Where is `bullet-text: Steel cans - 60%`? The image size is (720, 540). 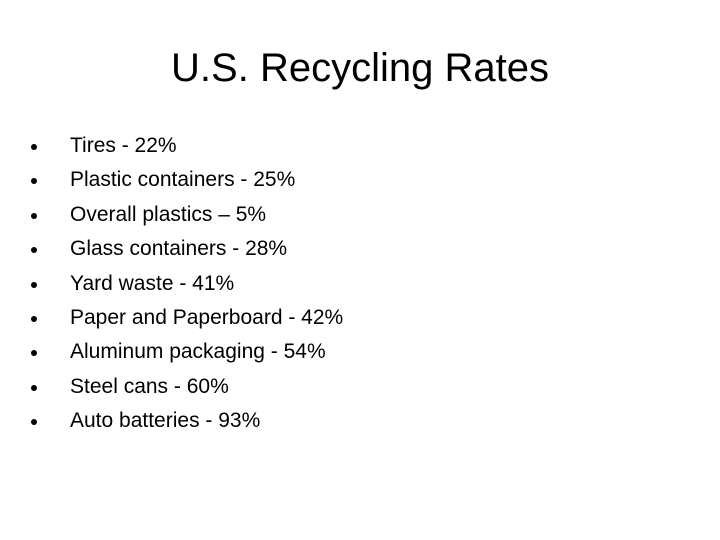 bullet-text: Steel cans - 60% is located at coordinates (149, 386).